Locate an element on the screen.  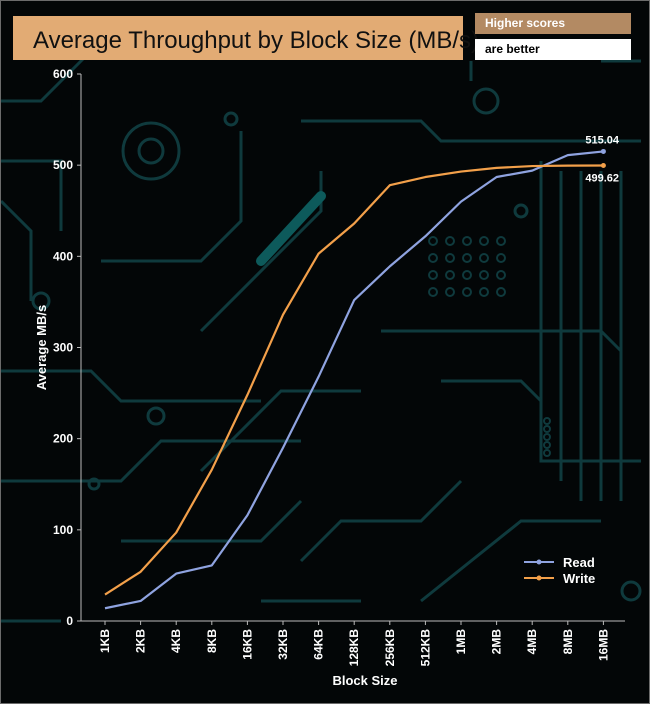
legend-read-marker is located at coordinates (539, 562).